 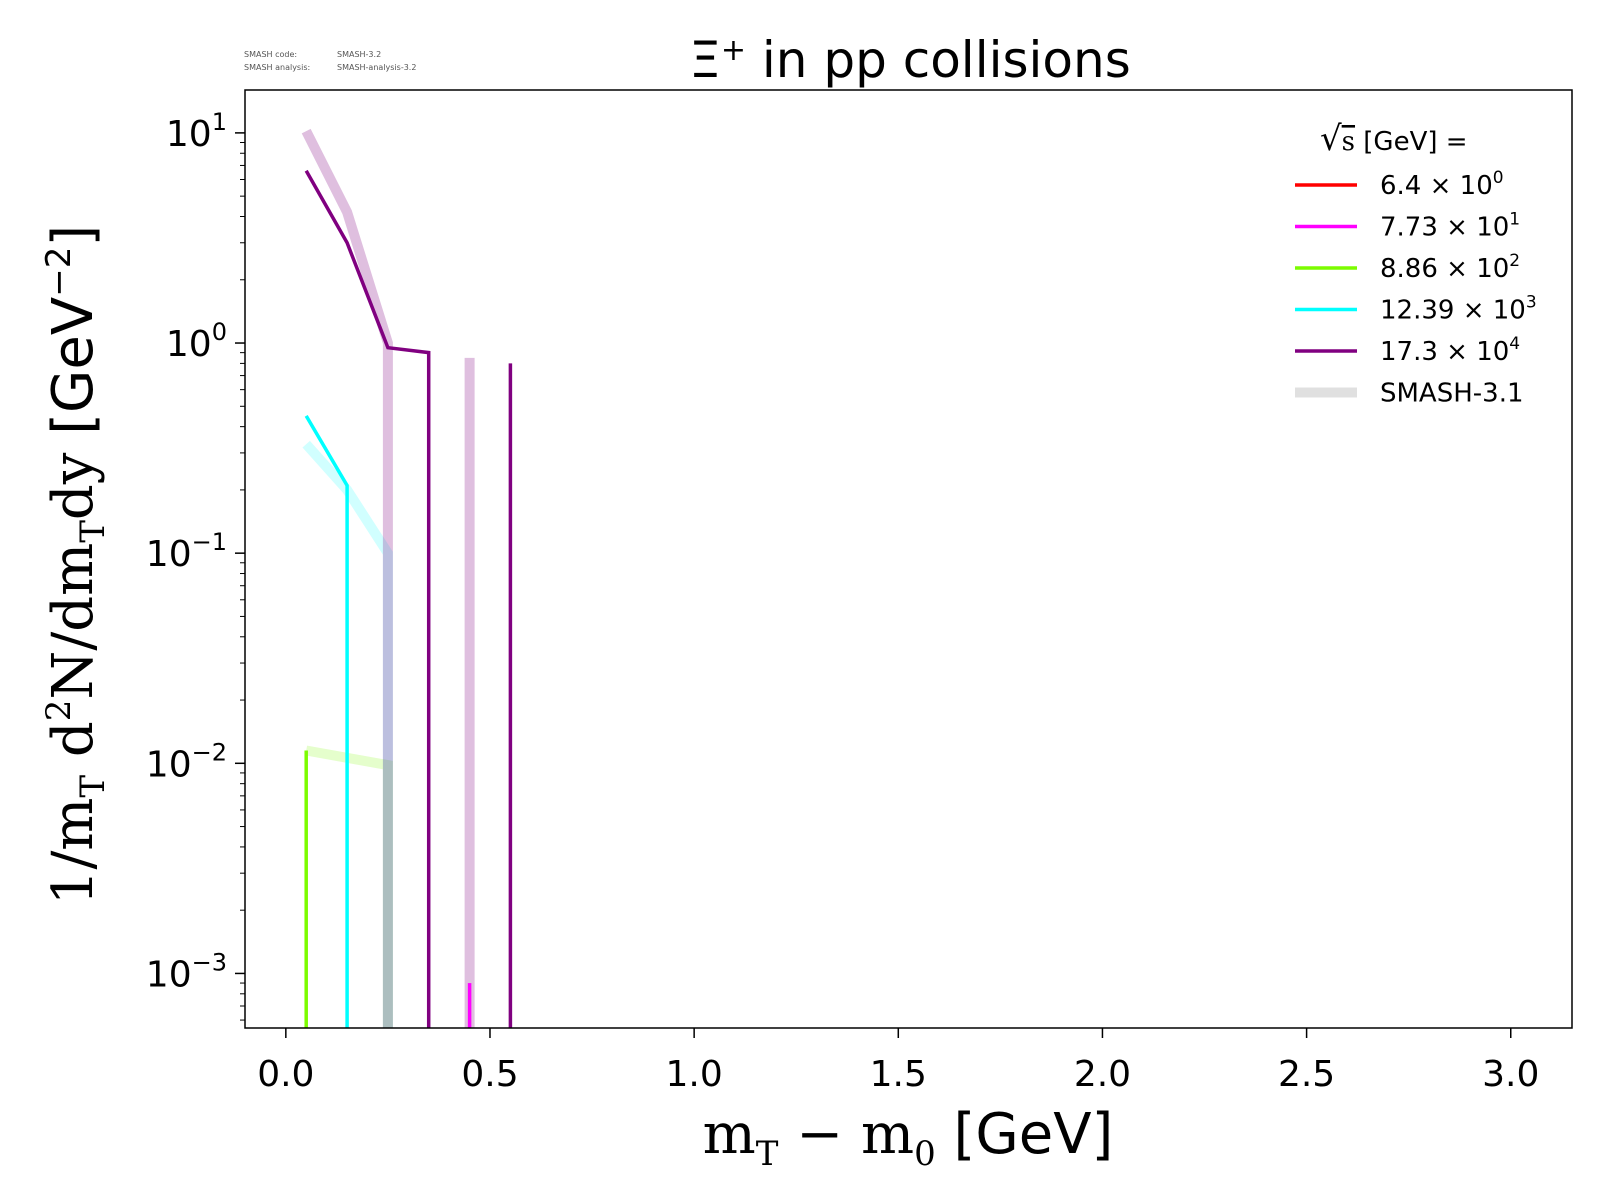 I want to click on y-tick-label: 10⁰, so click(x=196, y=341).